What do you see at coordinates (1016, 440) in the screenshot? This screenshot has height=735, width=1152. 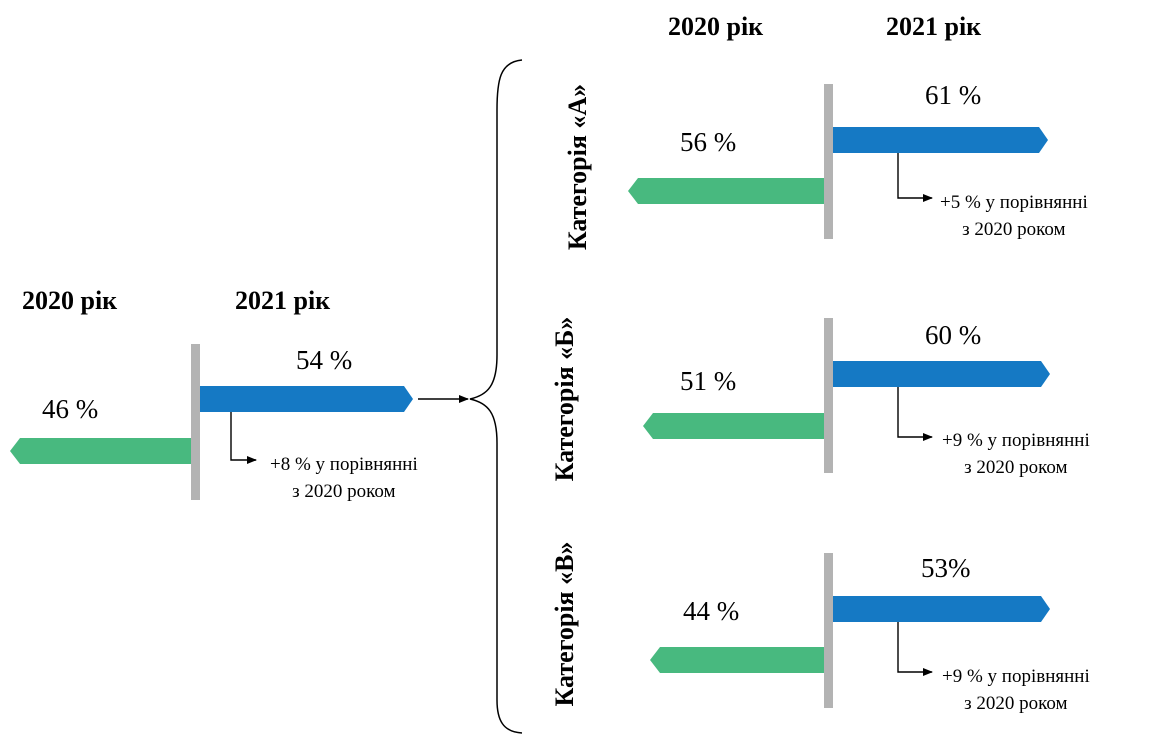 I see `category-b-change-line1: +9 % у порівнянні` at bounding box center [1016, 440].